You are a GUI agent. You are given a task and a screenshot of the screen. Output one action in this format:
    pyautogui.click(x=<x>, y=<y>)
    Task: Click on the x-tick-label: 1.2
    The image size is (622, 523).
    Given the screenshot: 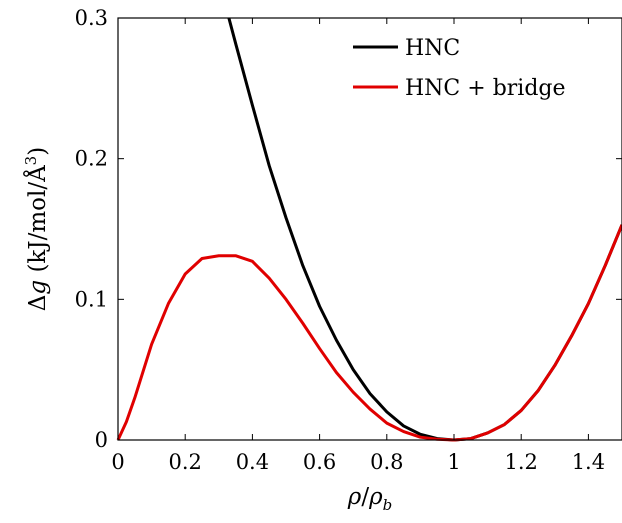 What is the action you would take?
    pyautogui.click(x=520, y=462)
    